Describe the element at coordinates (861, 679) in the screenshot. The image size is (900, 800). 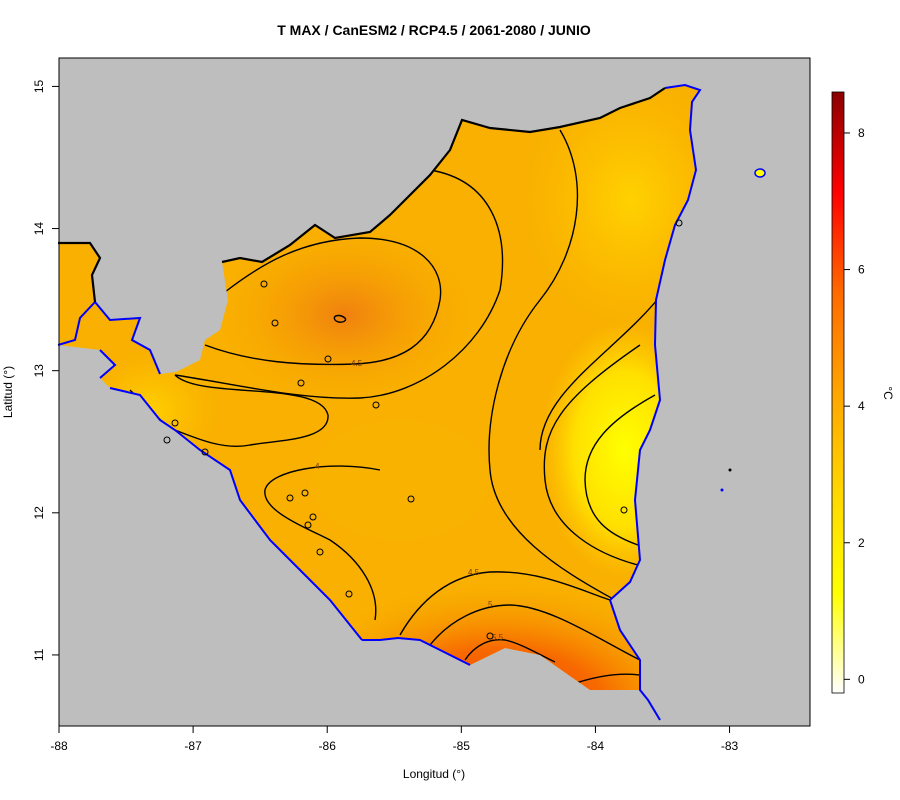
I see `colorbar-tick-label: 0` at that location.